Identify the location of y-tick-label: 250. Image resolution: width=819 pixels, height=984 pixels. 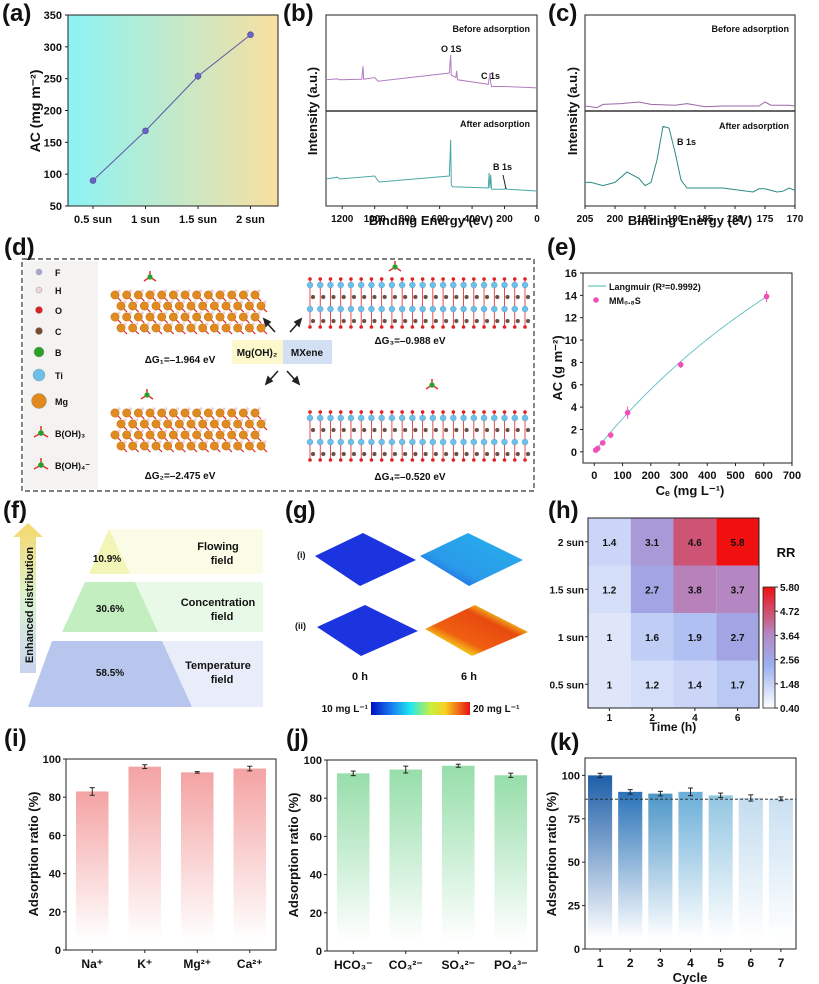
(53, 80).